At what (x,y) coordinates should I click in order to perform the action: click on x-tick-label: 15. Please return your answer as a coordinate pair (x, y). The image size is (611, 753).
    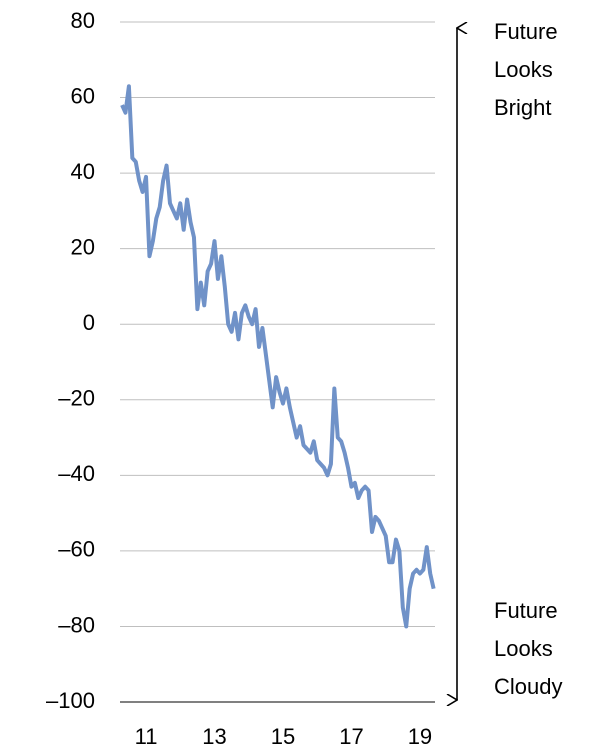
    Looking at the image, I should click on (283, 736).